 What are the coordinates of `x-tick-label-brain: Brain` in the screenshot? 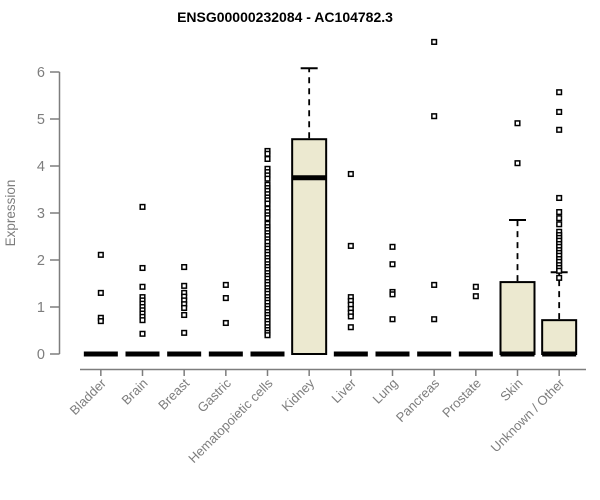 It's located at (135, 392).